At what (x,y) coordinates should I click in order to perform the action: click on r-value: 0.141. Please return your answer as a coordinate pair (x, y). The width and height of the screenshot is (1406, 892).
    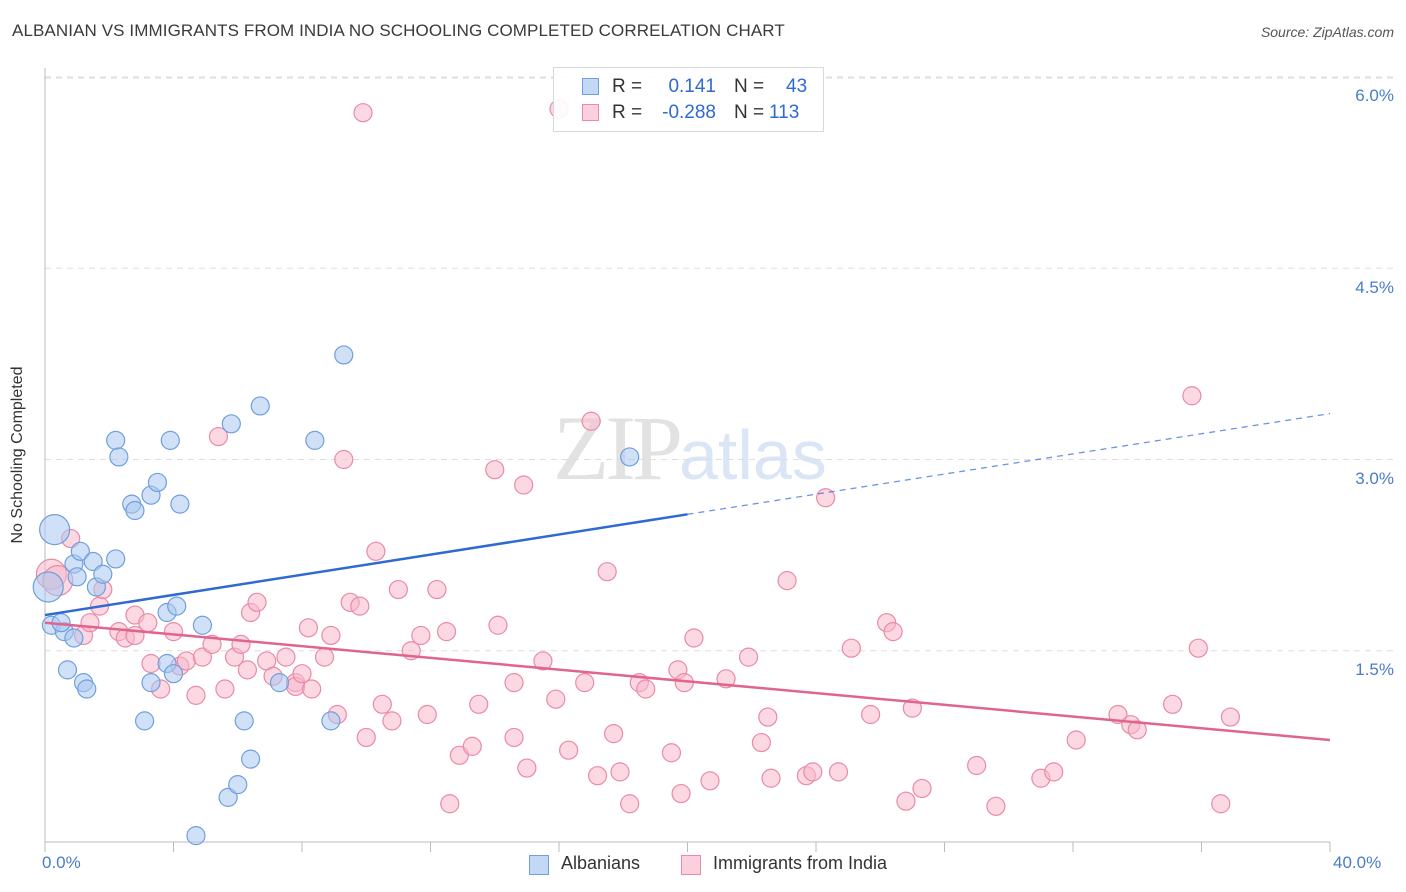
    Looking at the image, I should click on (692, 86).